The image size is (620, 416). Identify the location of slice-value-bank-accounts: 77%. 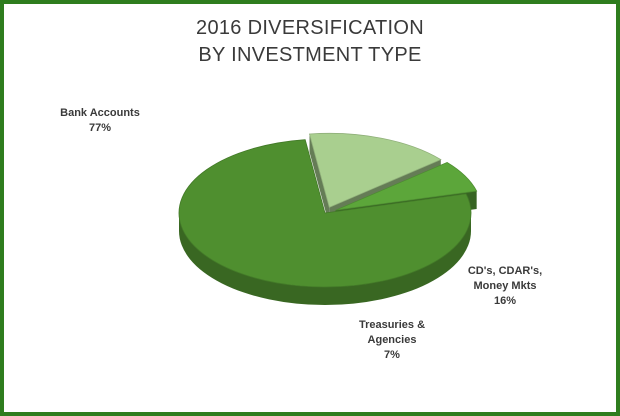
(100, 128).